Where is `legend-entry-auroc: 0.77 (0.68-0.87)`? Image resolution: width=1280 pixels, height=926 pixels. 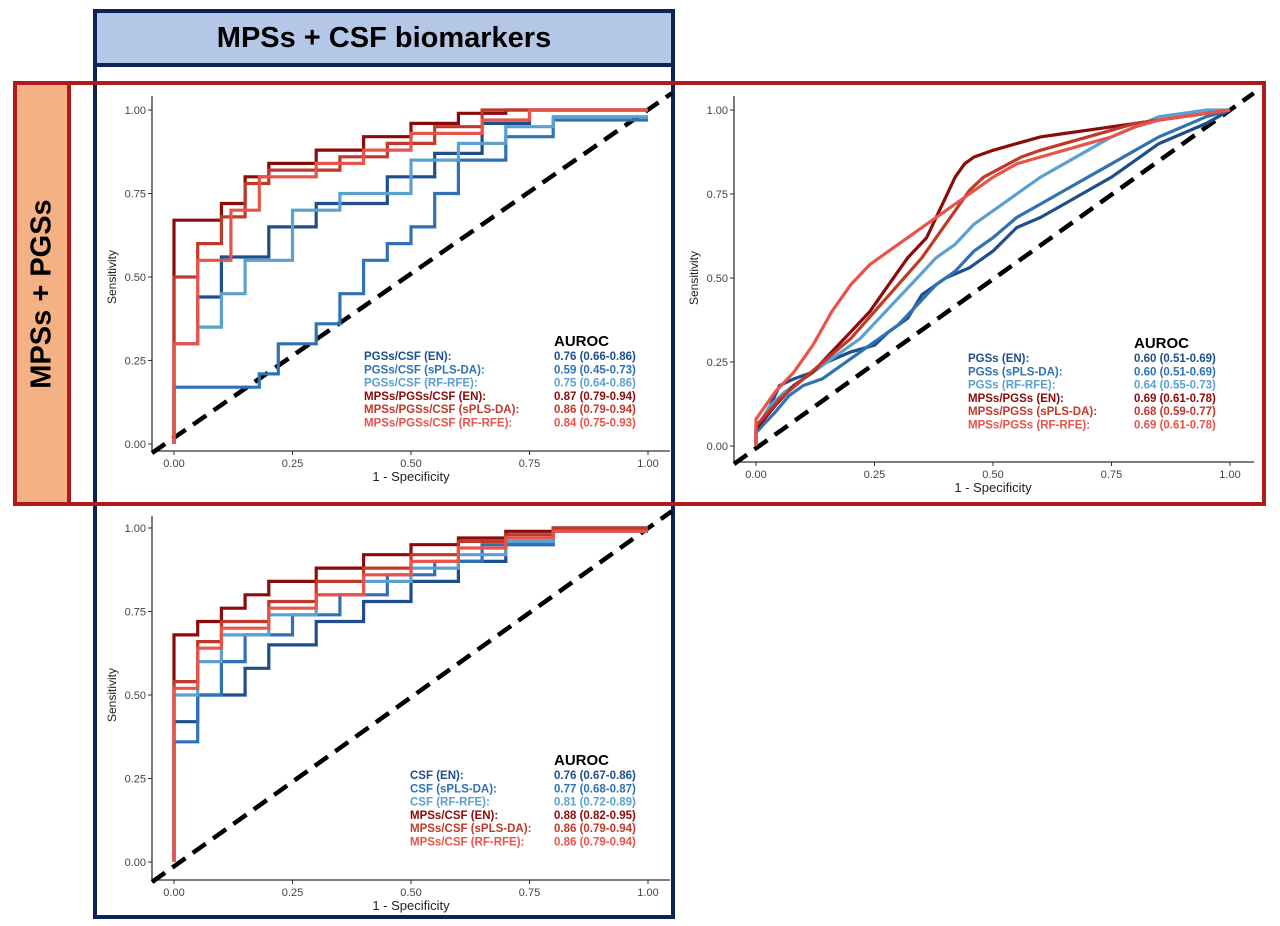 legend-entry-auroc: 0.77 (0.68-0.87) is located at coordinates (595, 789).